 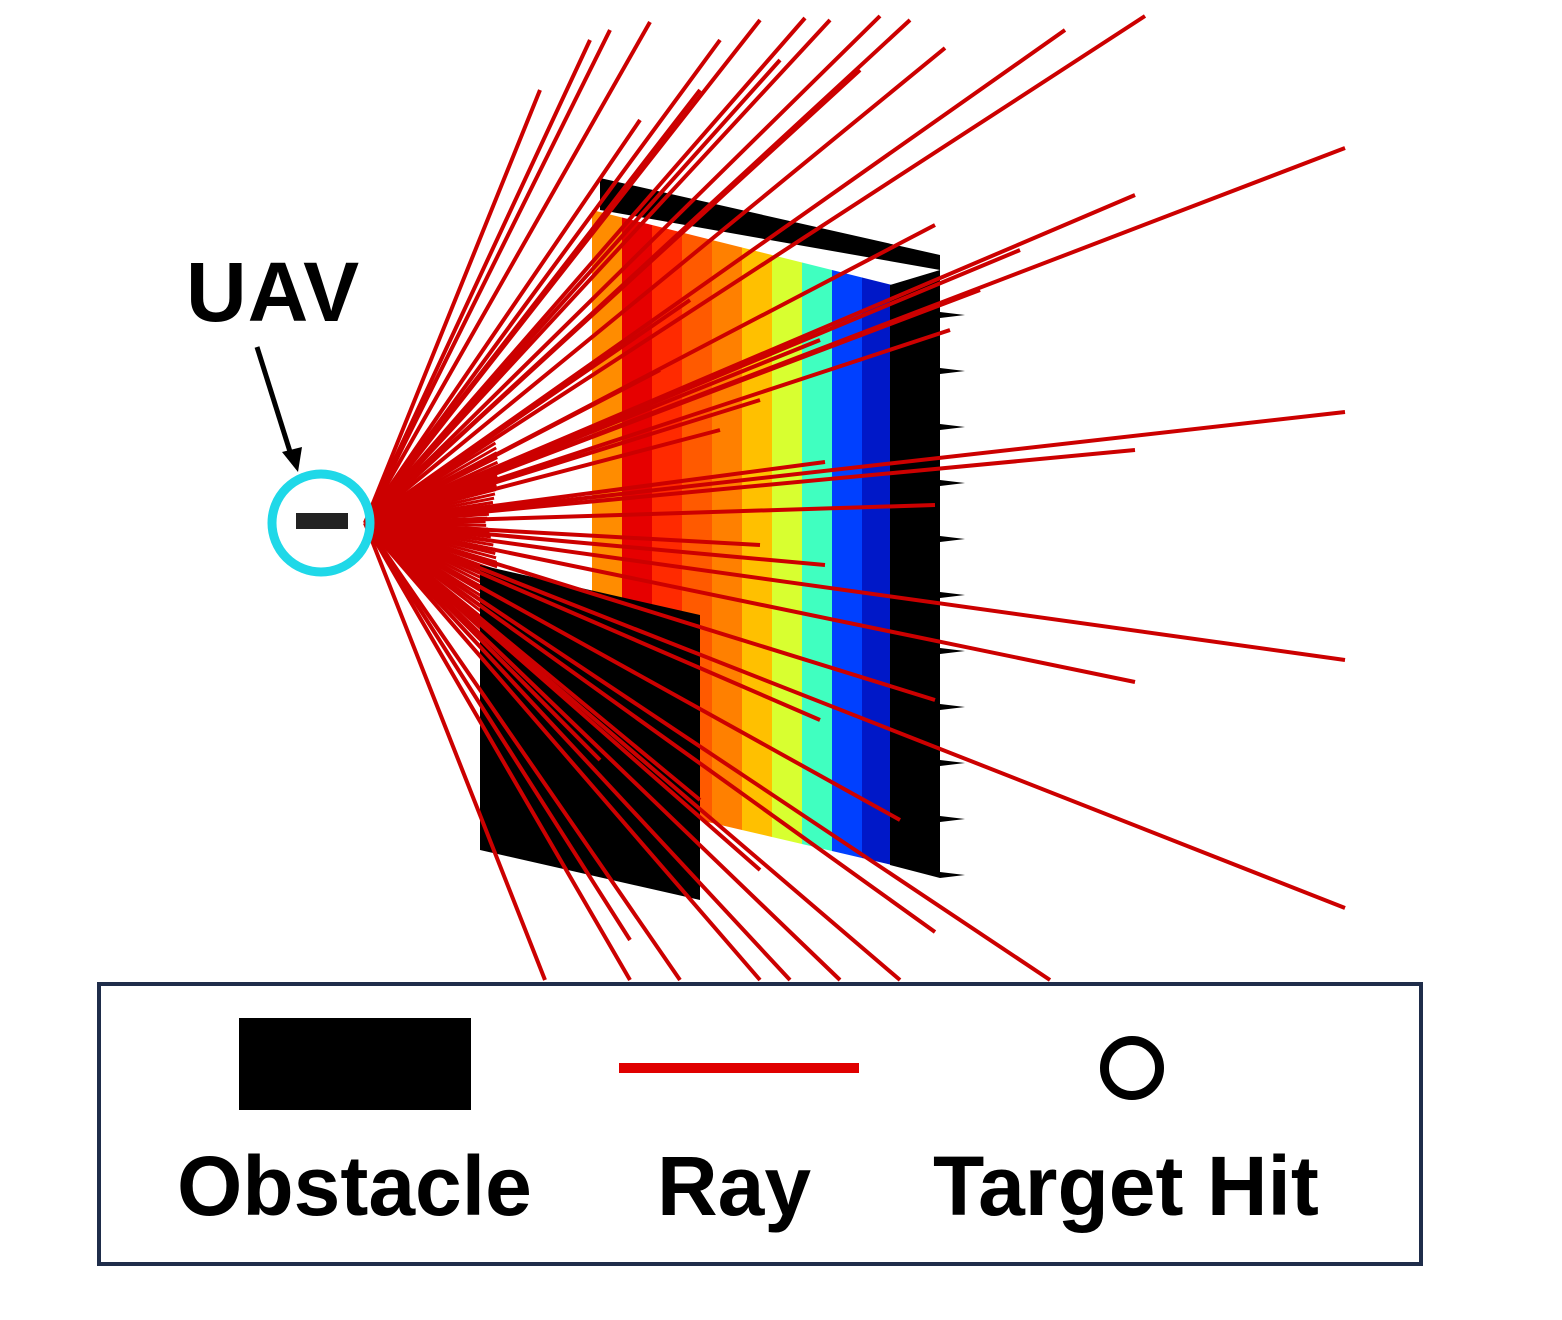 I want to click on uav-arrow, so click(x=278, y=409).